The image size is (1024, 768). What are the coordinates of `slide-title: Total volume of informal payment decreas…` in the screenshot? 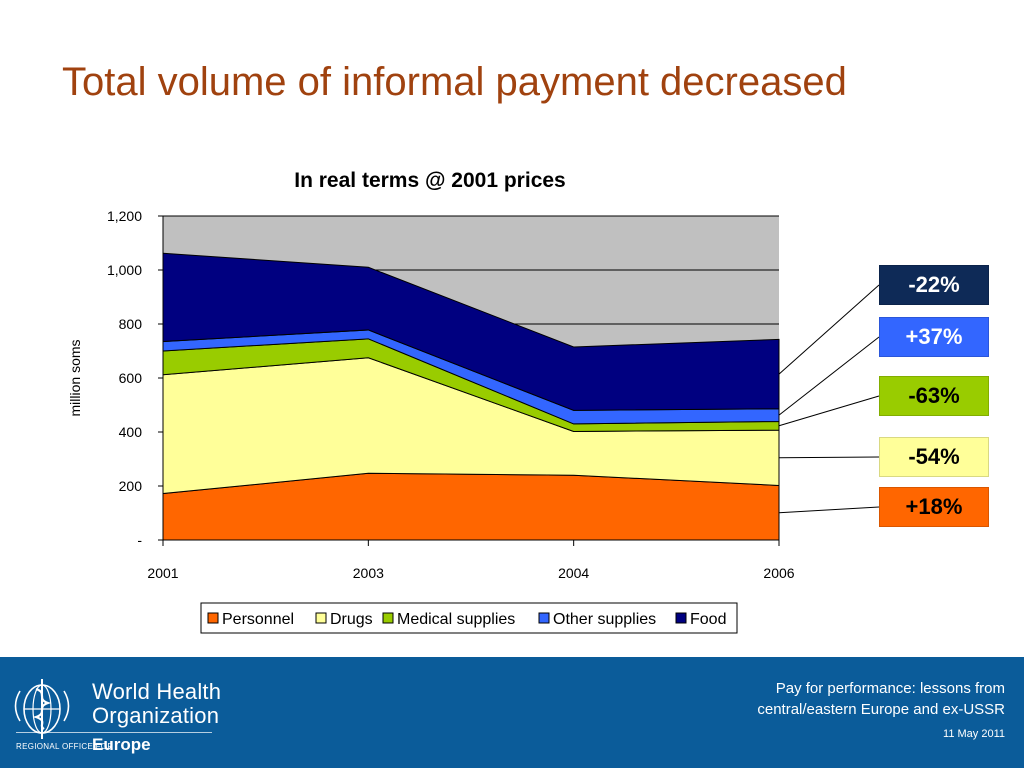 It's located at (454, 82).